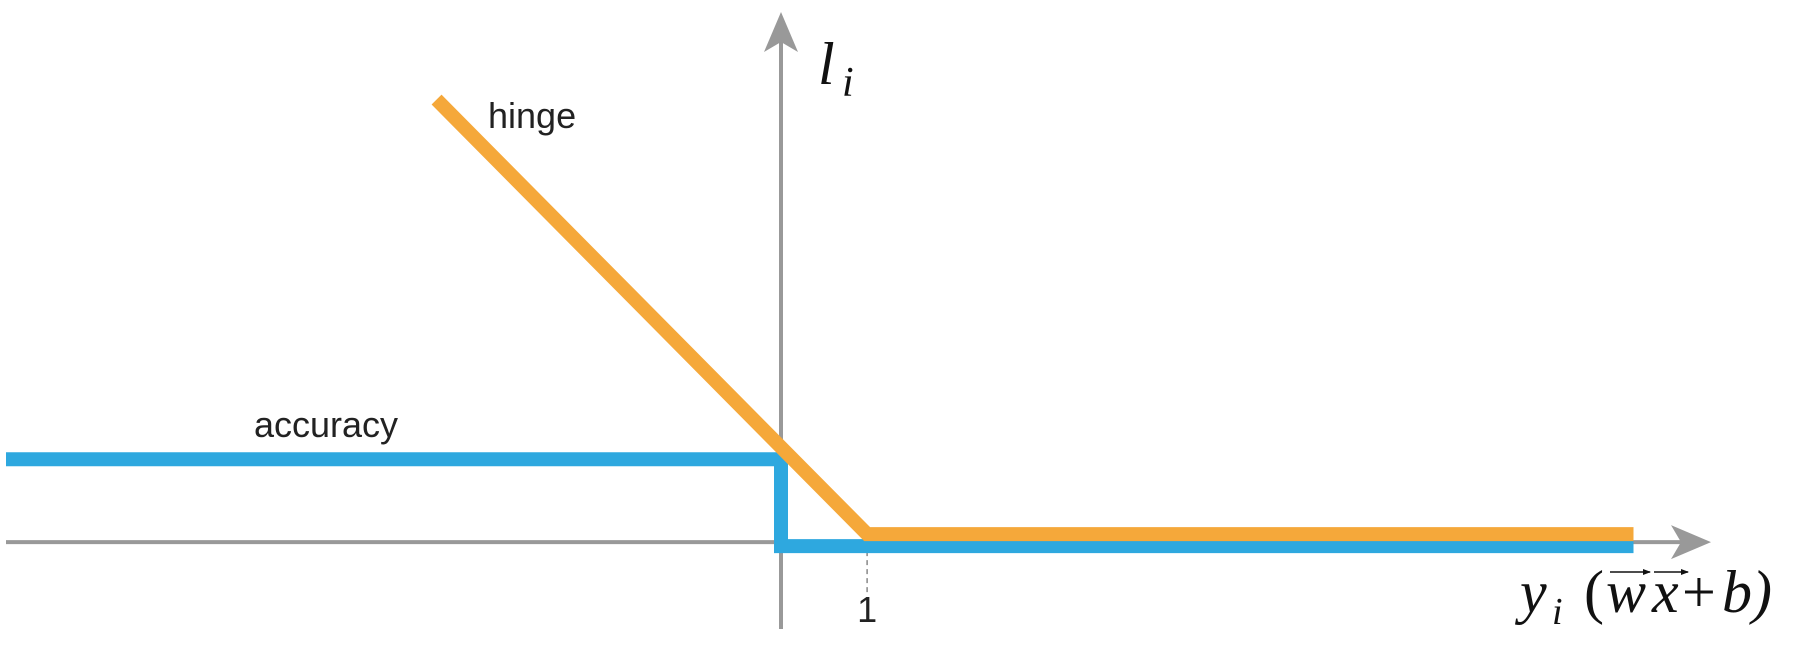 This screenshot has height=650, width=1800. I want to click on x-axis-label: y, so click(1530, 592).